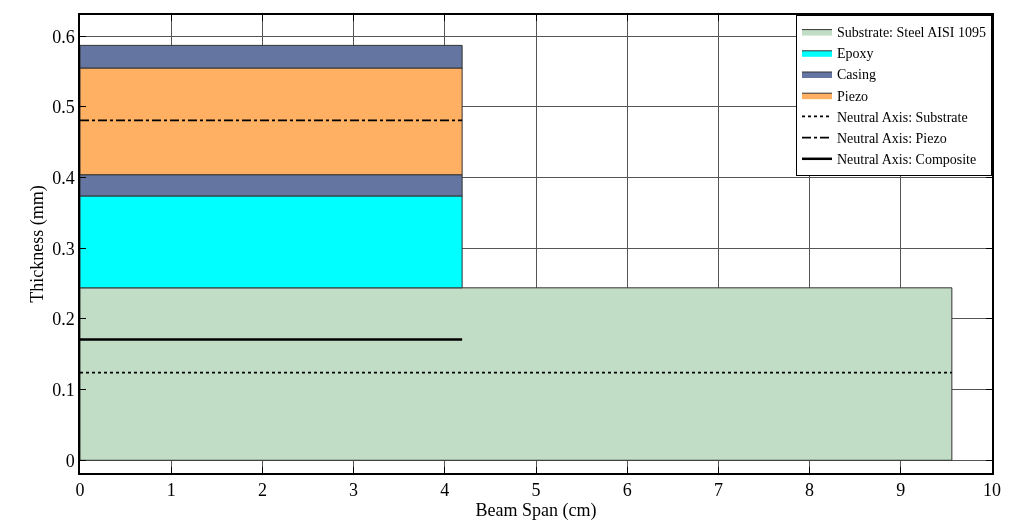 This screenshot has width=1013, height=529. Describe the element at coordinates (911, 33) in the screenshot. I see `legend-label: Substrate: Steel AISI 1095` at that location.